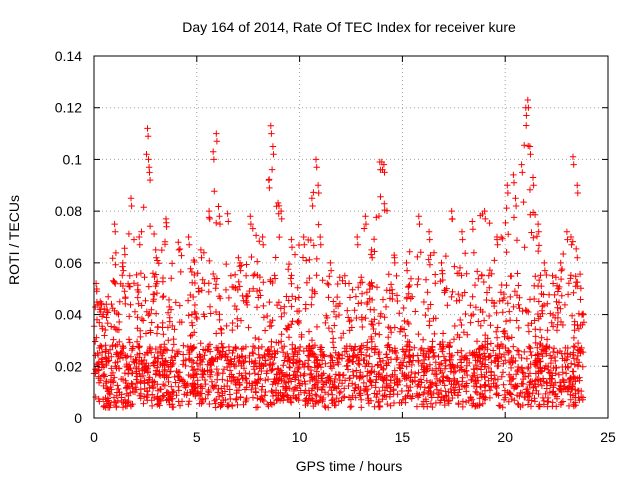 This screenshot has width=640, height=480. What do you see at coordinates (300, 437) in the screenshot?
I see `x-tick-label: 10` at bounding box center [300, 437].